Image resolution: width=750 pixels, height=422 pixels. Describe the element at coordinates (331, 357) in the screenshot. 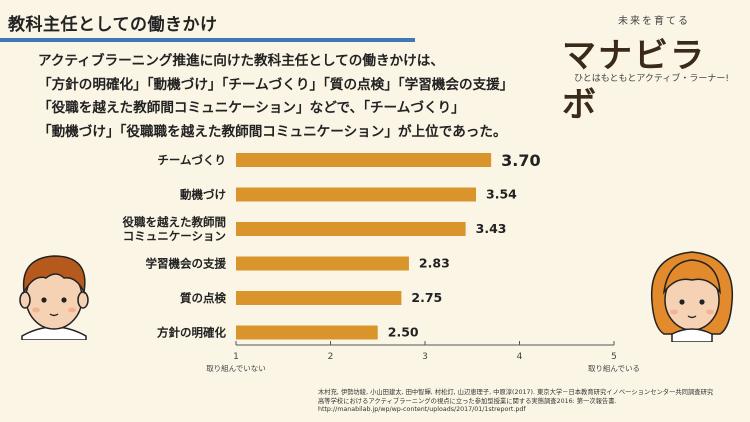

I see `tick-label: 2` at that location.